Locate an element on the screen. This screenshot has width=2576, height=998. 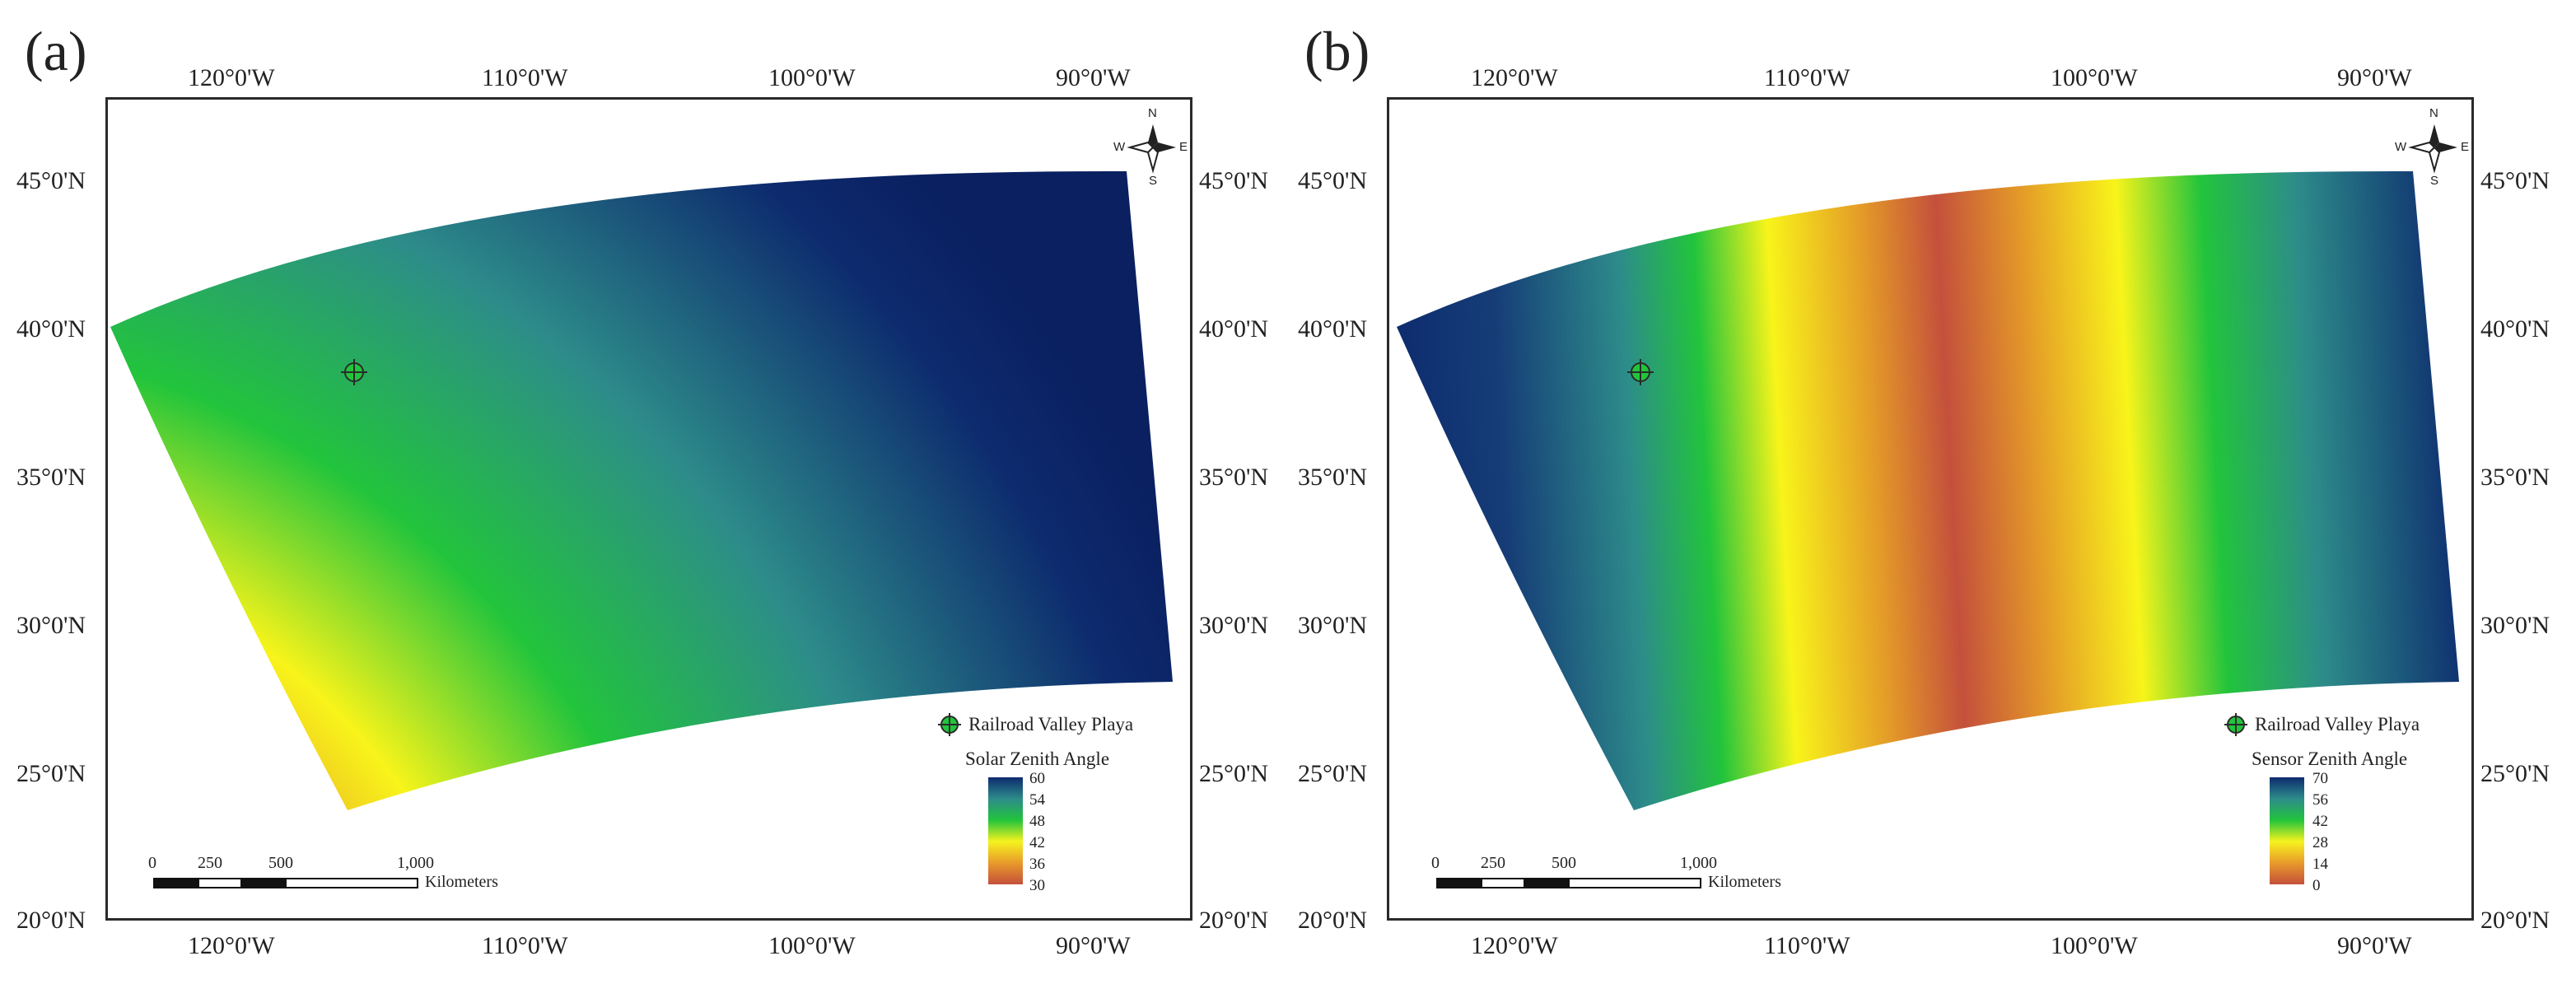
legend-value: 60 is located at coordinates (1037, 779).